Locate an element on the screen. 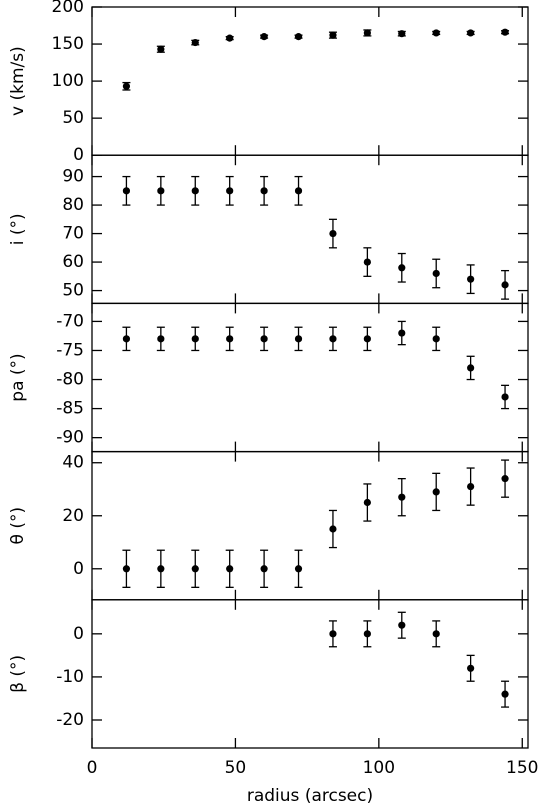 This screenshot has width=541, height=810. y-axis-label: θ (°) is located at coordinates (18, 526).